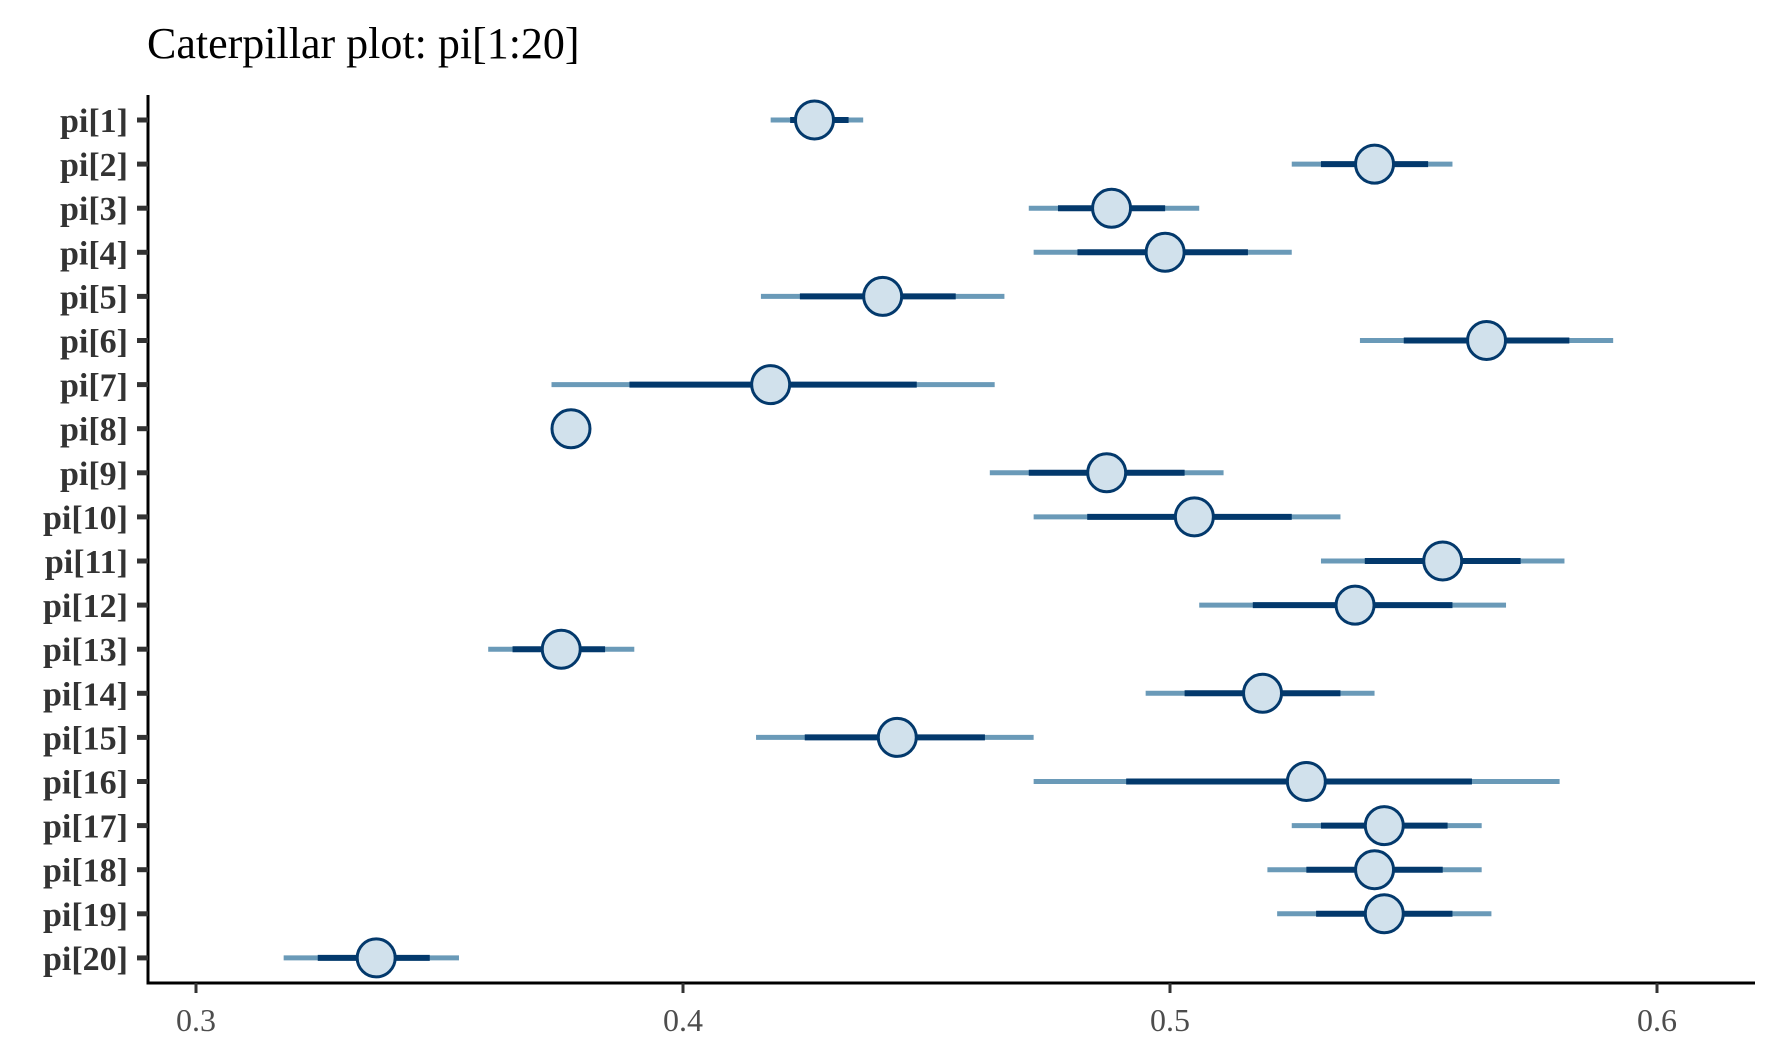  I want to click on y-tick-label-pi-7: pi[7], so click(94, 386).